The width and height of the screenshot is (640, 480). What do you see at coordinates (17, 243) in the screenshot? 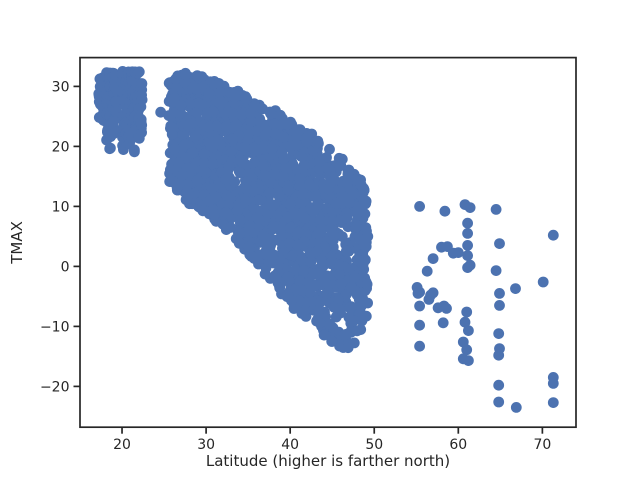
I see `y-axis-label: TMAX` at bounding box center [17, 243].